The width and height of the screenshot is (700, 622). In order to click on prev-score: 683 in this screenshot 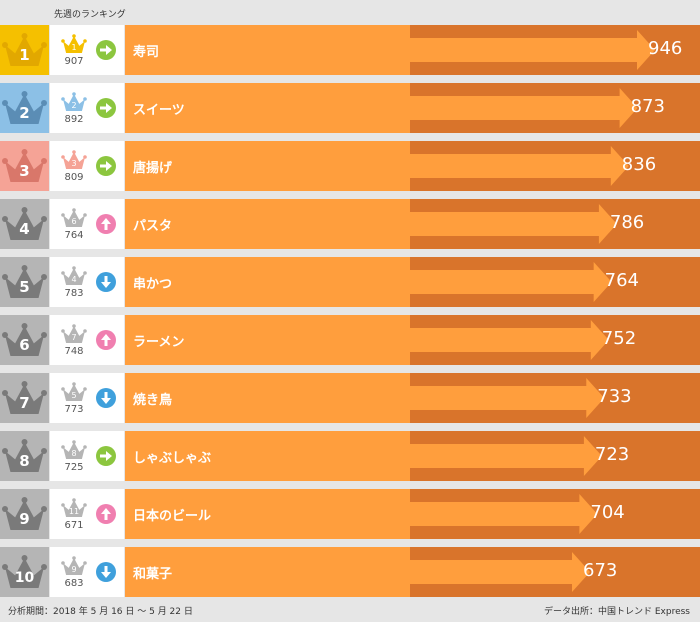, I will do `click(74, 583)`.